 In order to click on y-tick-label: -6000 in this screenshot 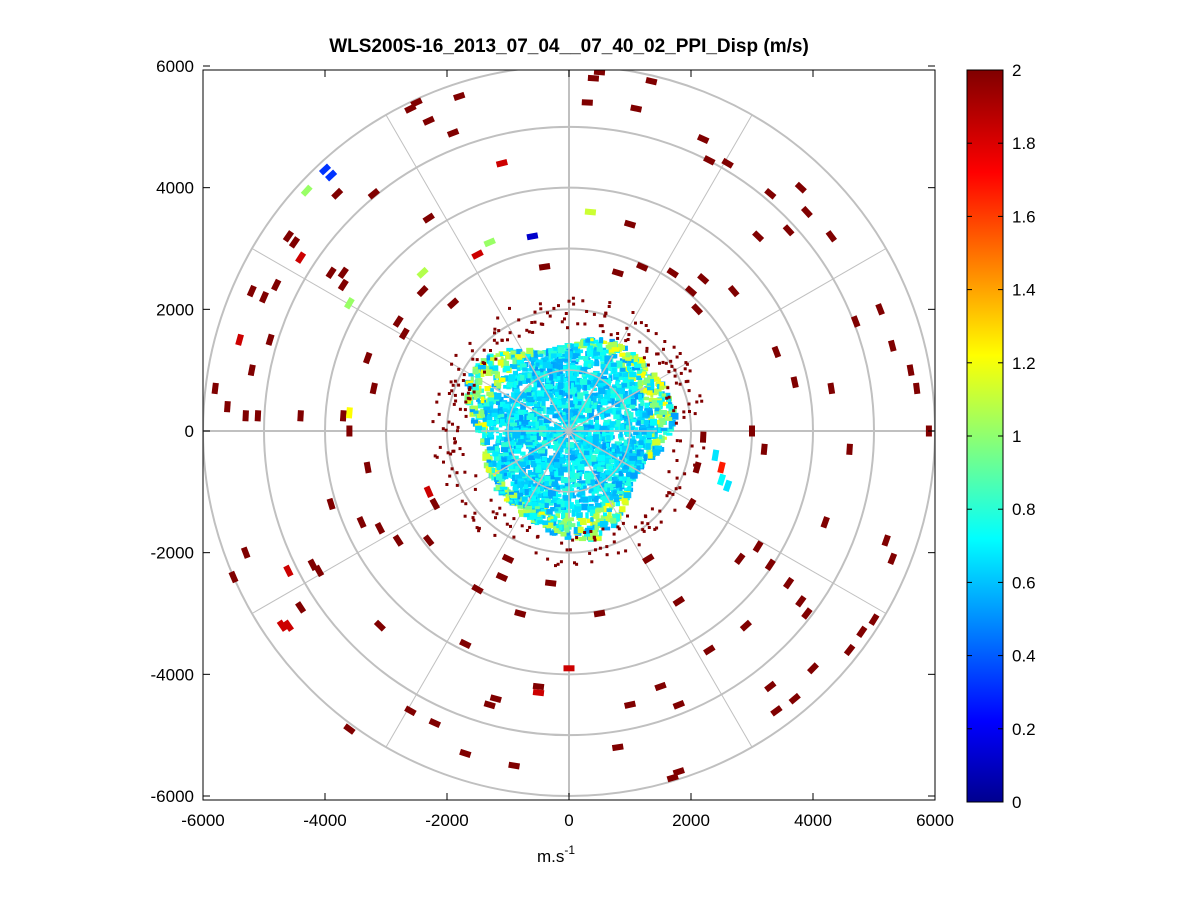, I will do `click(172, 796)`.